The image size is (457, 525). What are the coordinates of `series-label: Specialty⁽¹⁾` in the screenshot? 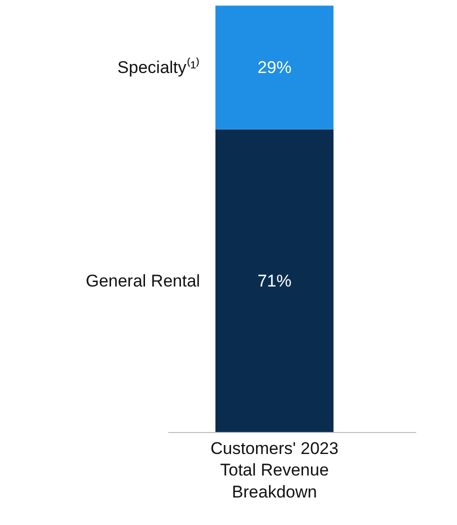 It's located at (158, 67).